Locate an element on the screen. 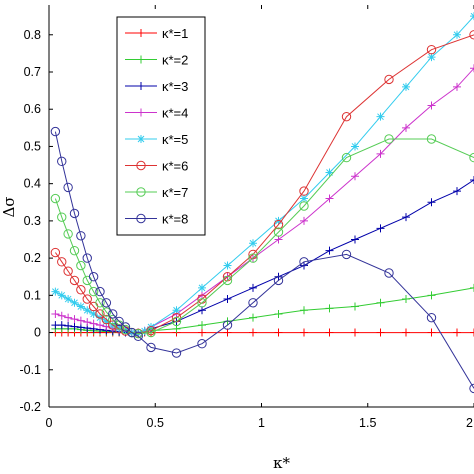 The image size is (474, 474). legend-item-7: κ*=7 is located at coordinates (156, 192).